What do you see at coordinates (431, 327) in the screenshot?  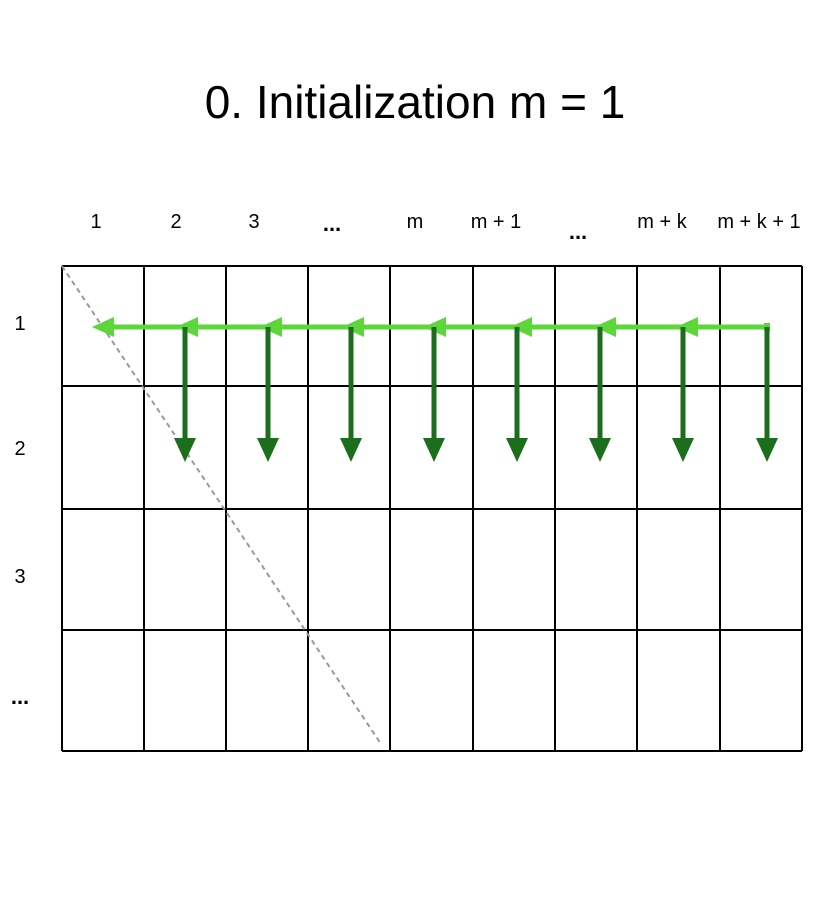 I see `horizontal-arrow-chain` at bounding box center [431, 327].